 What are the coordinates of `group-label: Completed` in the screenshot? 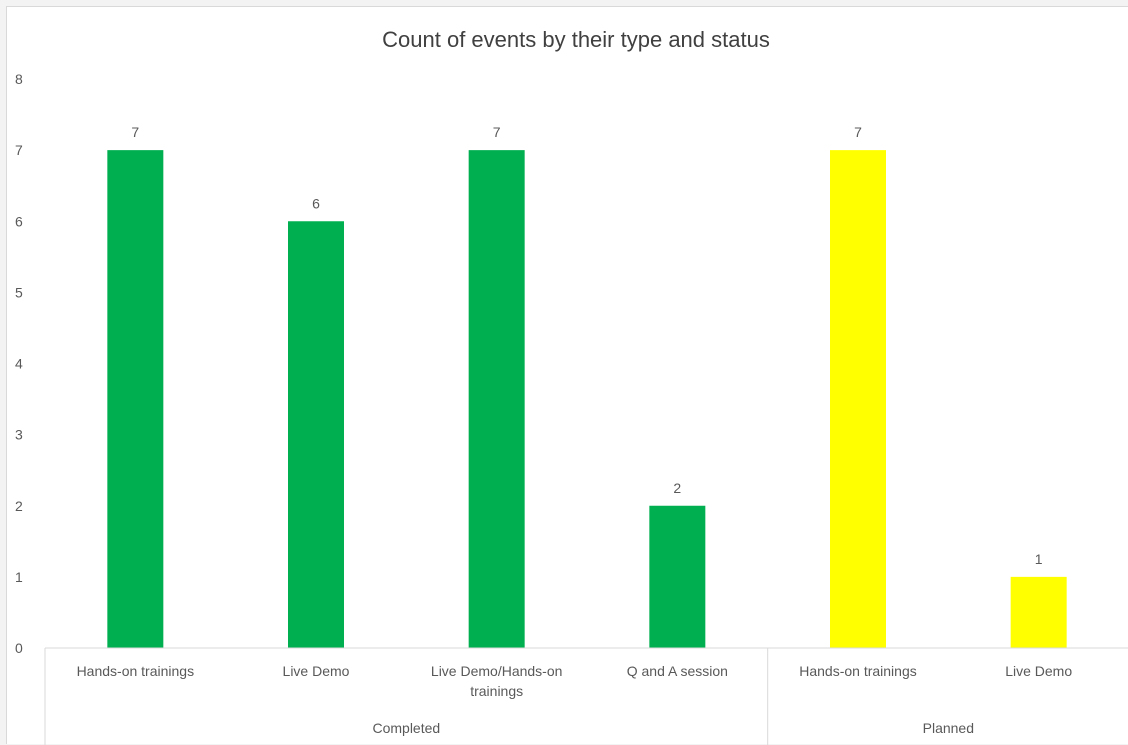 It's located at (406, 728).